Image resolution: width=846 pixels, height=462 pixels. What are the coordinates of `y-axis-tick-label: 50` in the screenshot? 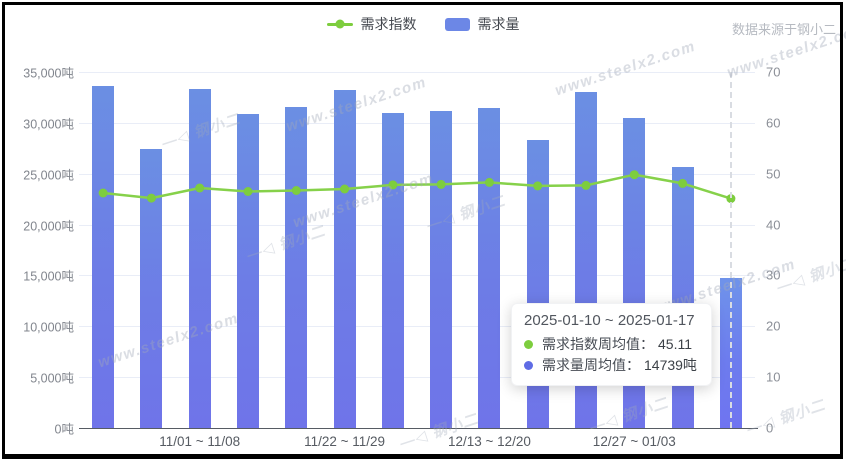 It's located at (773, 174).